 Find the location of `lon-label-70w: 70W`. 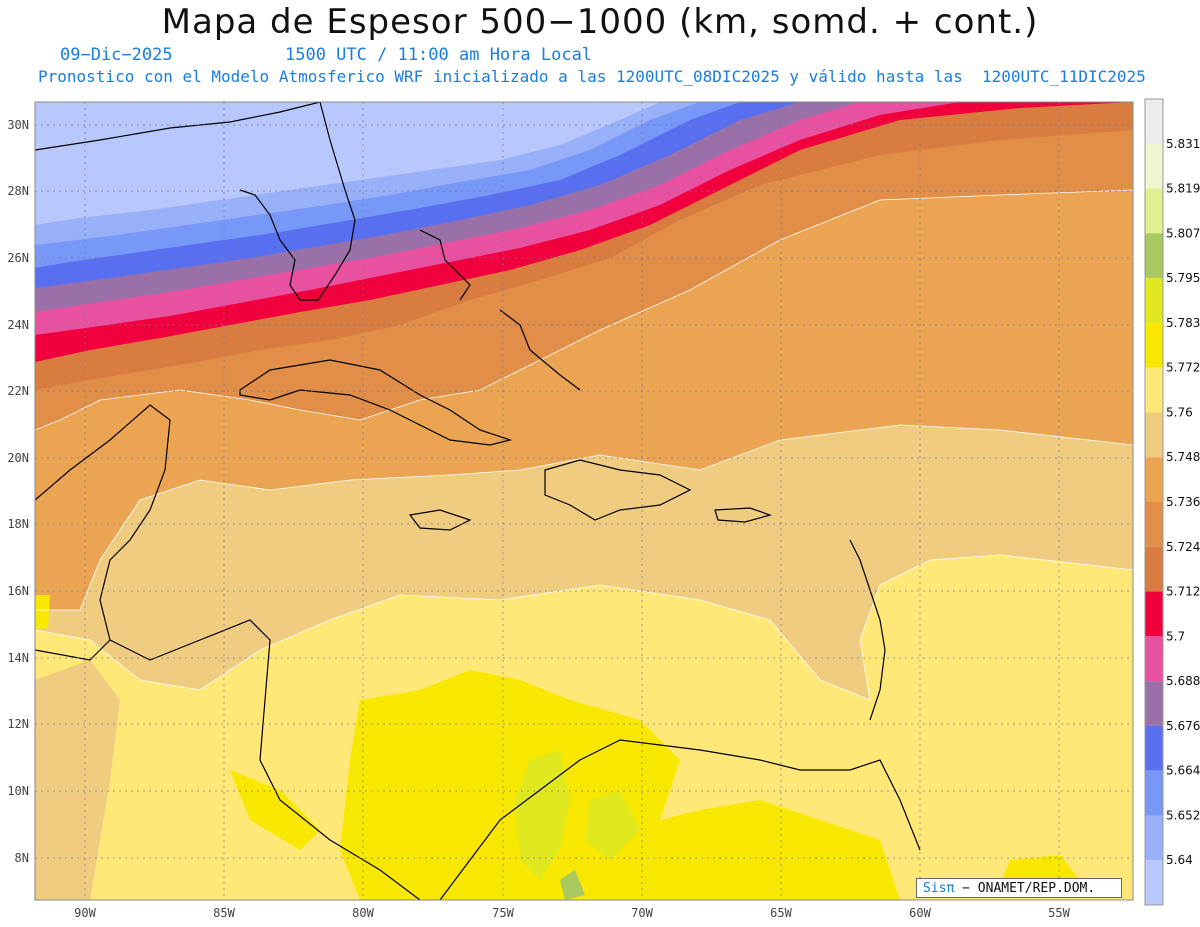

lon-label-70w: 70W is located at coordinates (642, 913).